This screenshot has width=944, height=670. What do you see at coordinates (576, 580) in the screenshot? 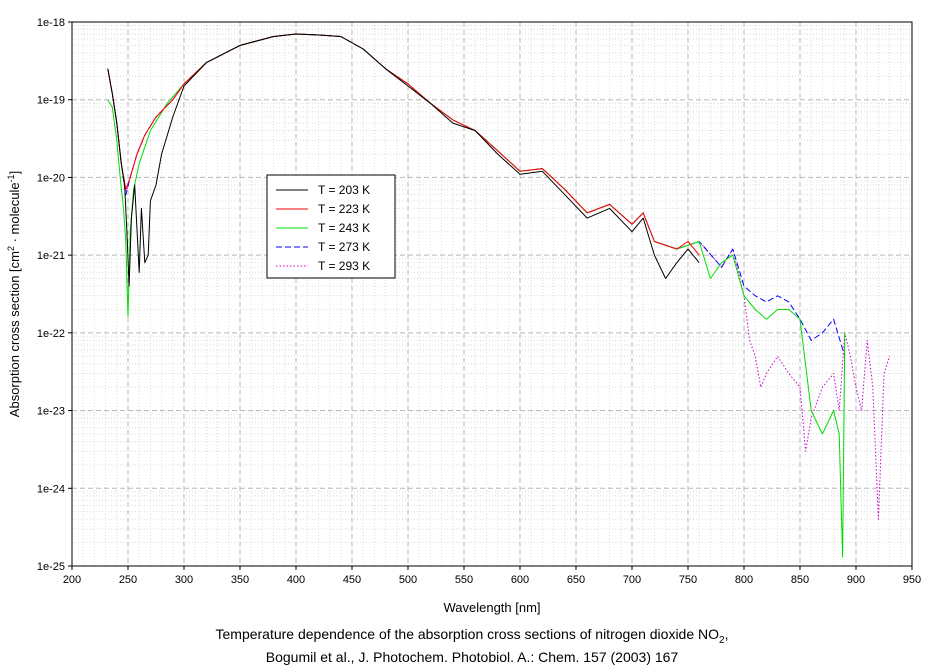
I see `x-tick-label: 650` at bounding box center [576, 580].